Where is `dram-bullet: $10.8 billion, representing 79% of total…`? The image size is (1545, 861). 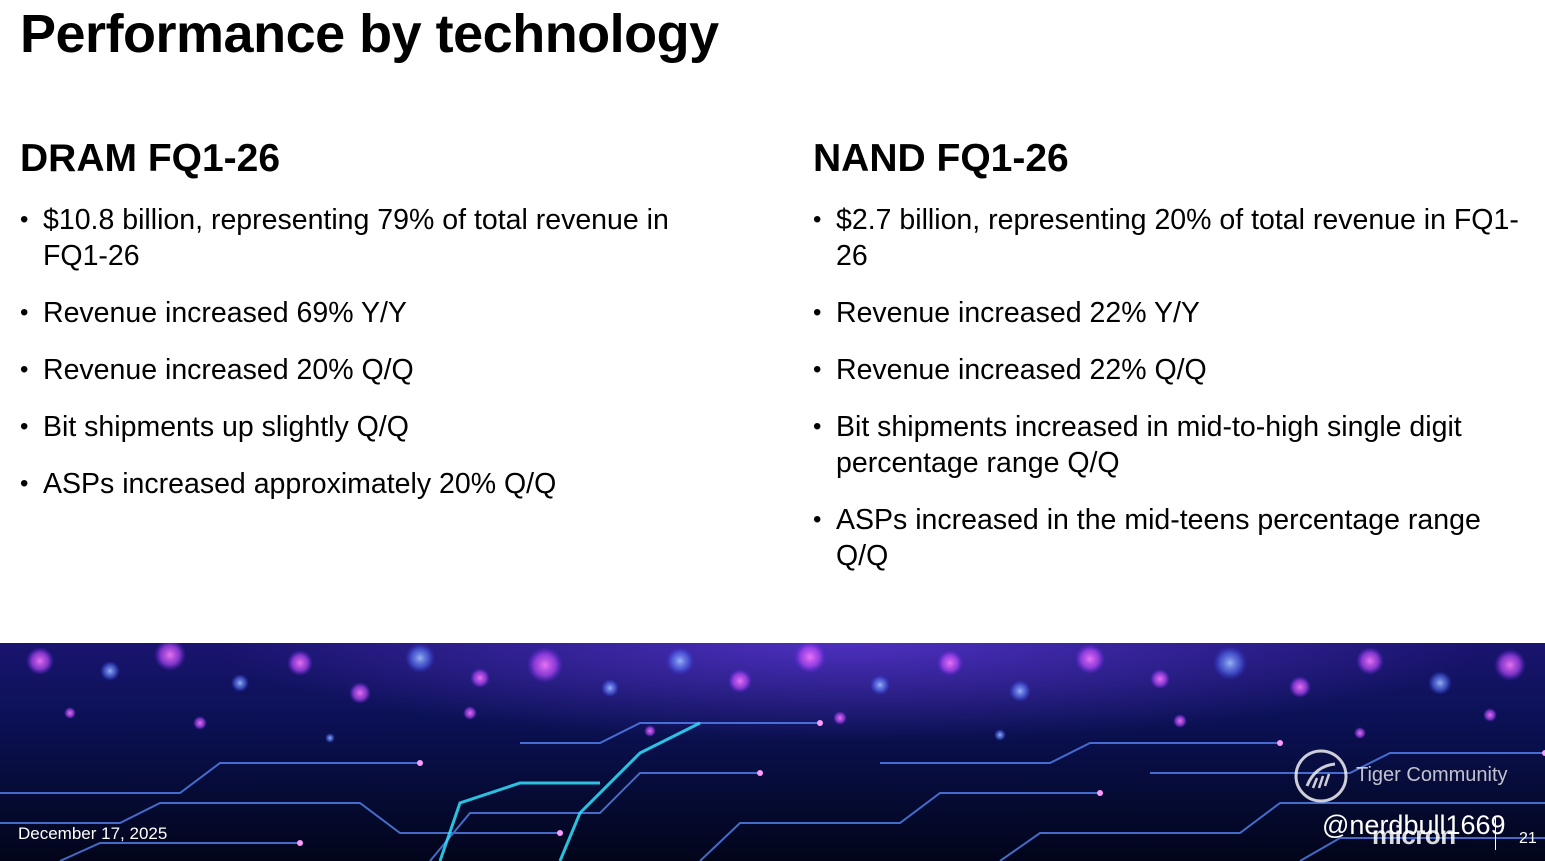 dram-bullet: $10.8 billion, representing 79% of total… is located at coordinates (365, 238).